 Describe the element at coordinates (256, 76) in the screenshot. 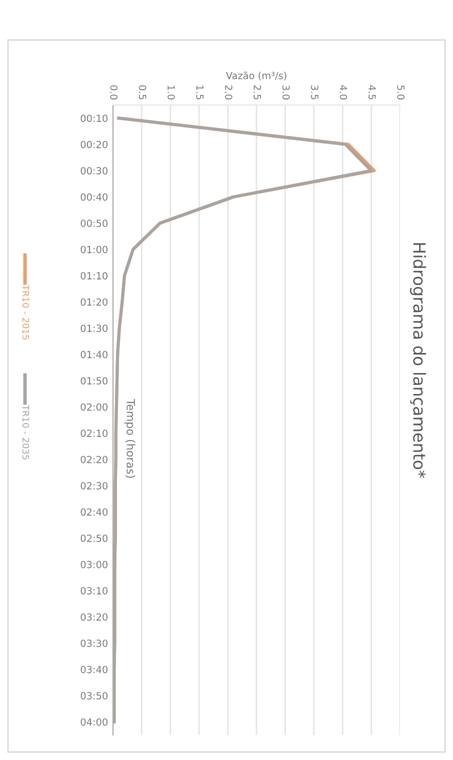

I see `x-axis-title: Vazão (m³/s)` at that location.